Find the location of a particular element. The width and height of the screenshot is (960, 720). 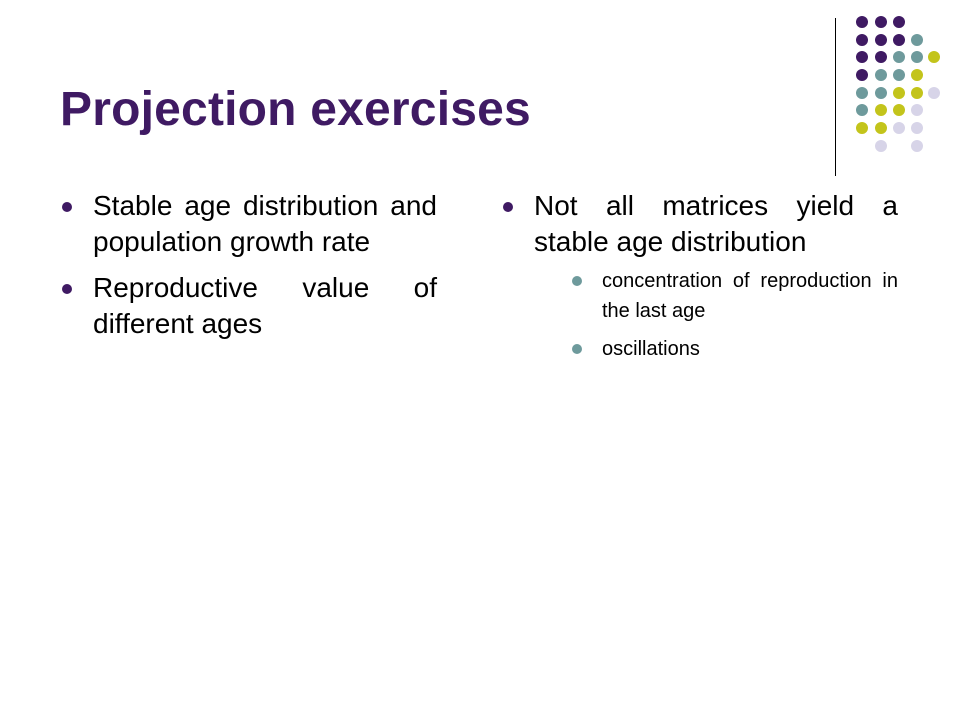

slide-title: Projection exercises is located at coordinates (295, 109).